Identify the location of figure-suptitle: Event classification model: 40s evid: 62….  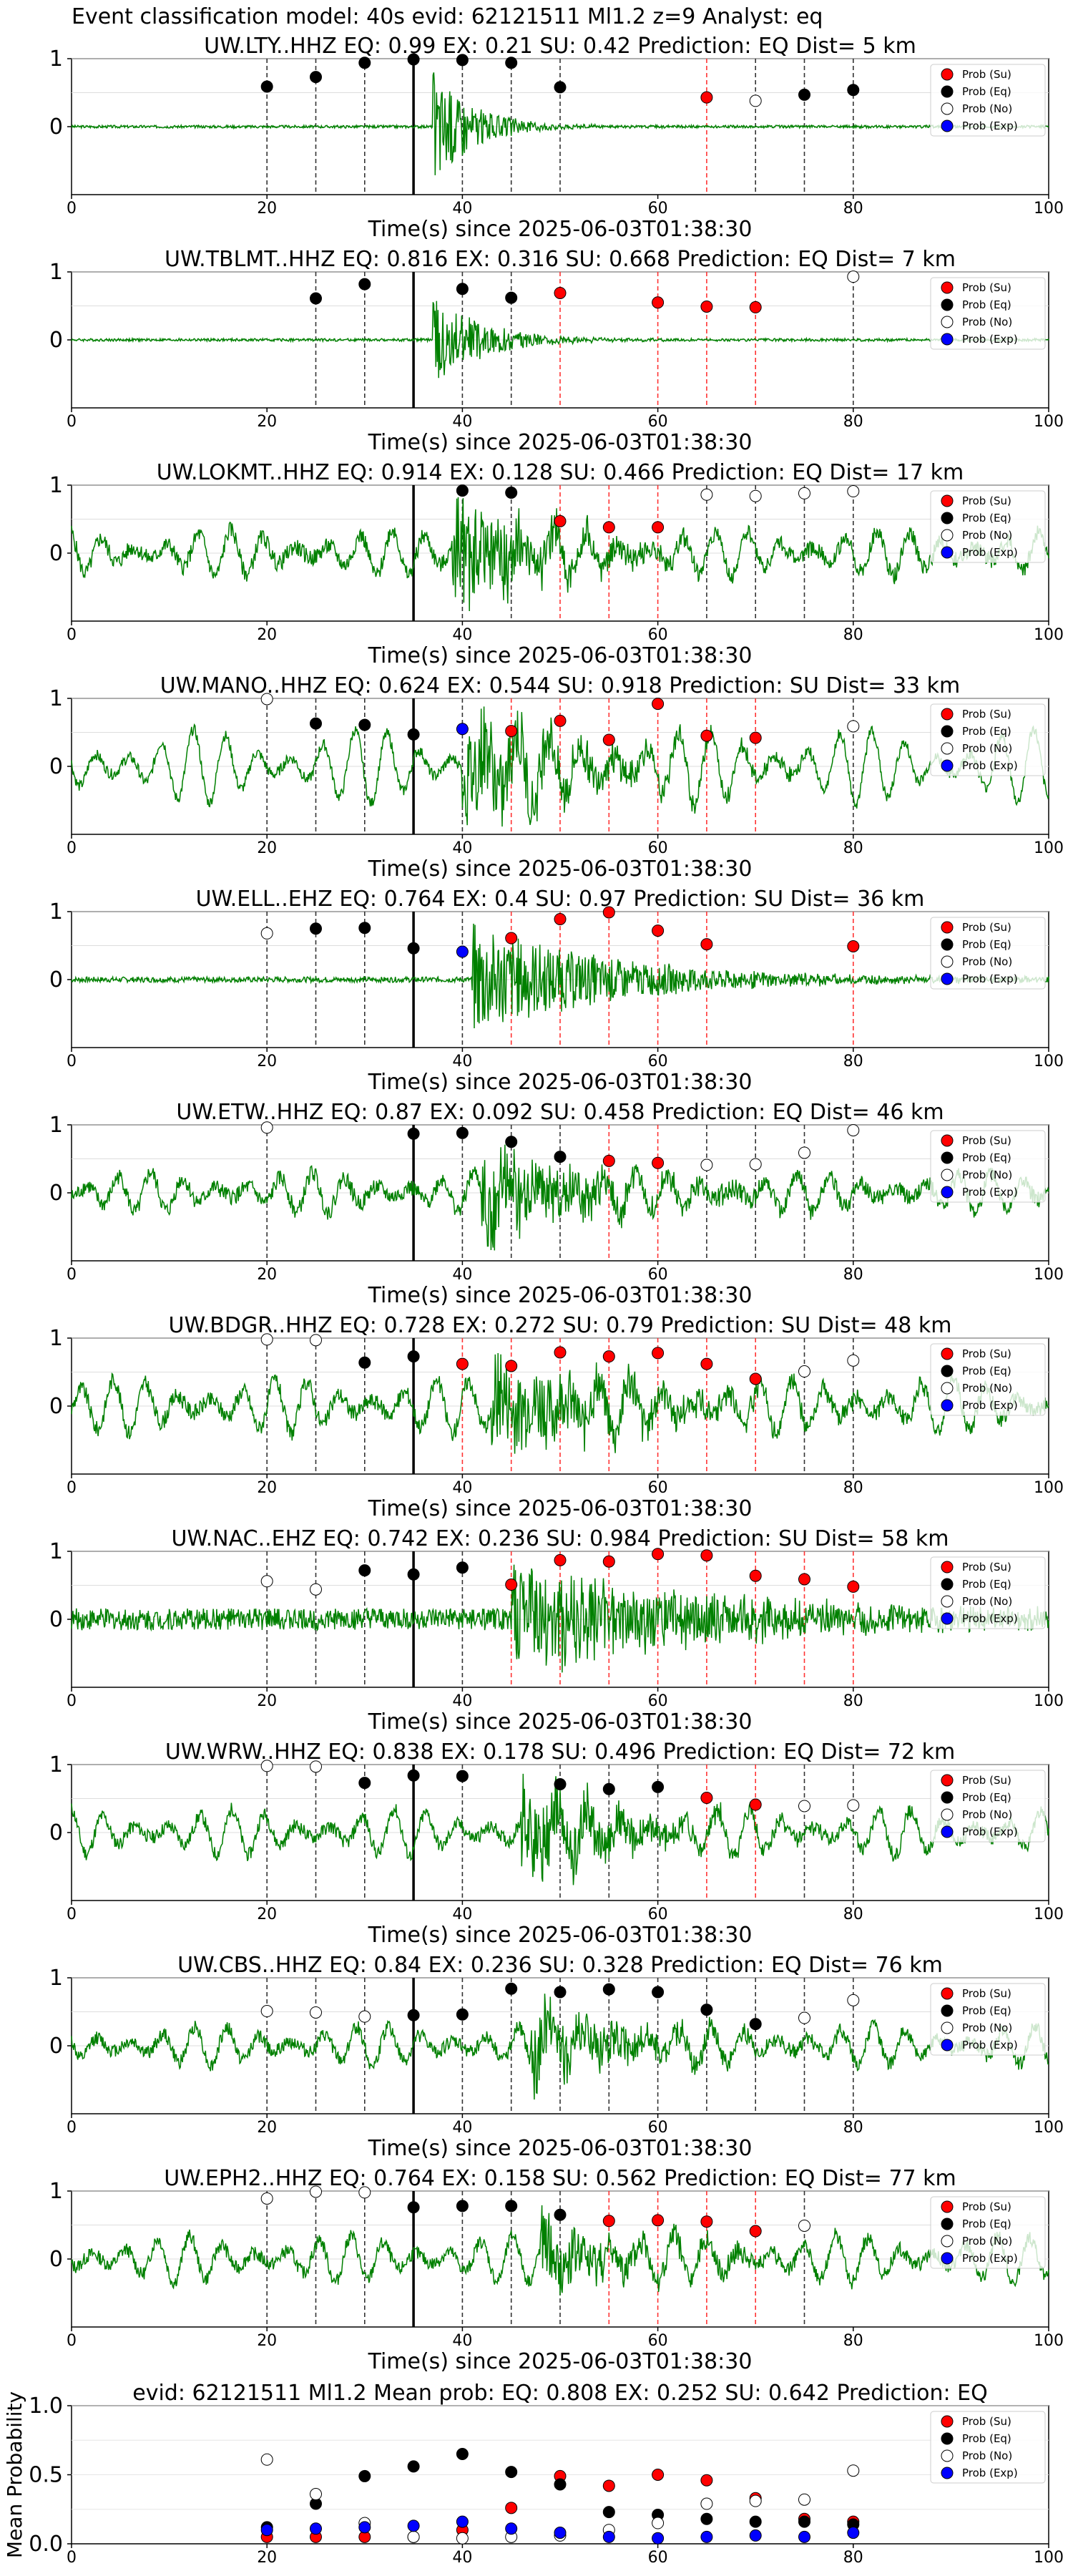
(447, 16).